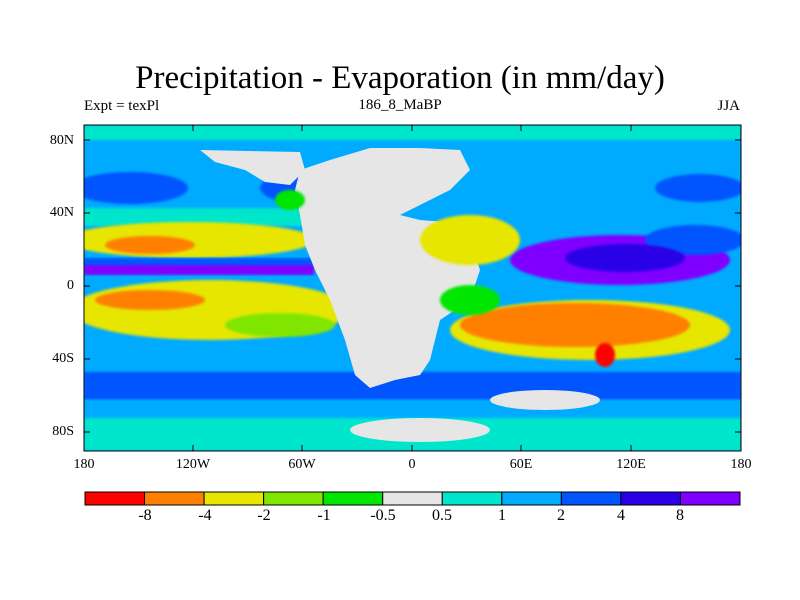 The width and height of the screenshot is (800, 600). What do you see at coordinates (442, 515) in the screenshot?
I see `colorbar-label: 0.5` at bounding box center [442, 515].